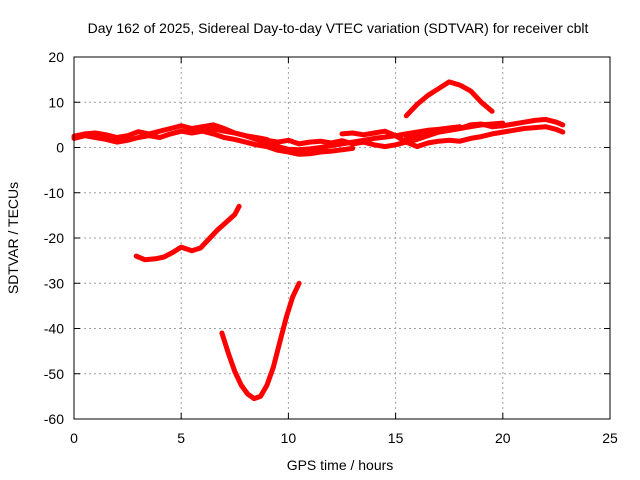 Image resolution: width=640 pixels, height=480 pixels. I want to click on y-tick-label: -30, so click(54, 283).